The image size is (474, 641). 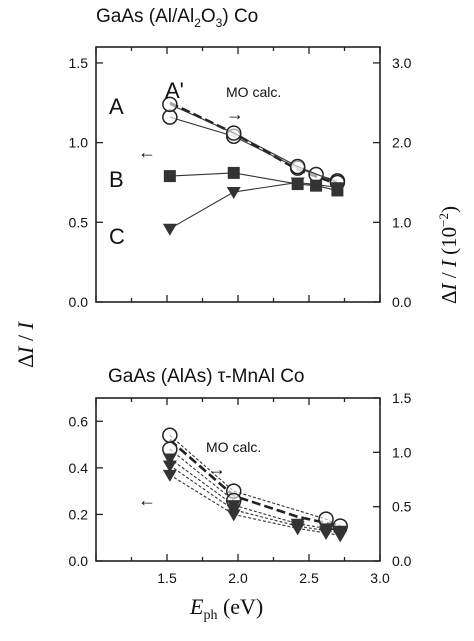 What do you see at coordinates (79, 222) in the screenshot?
I see `left-tick-label: 0.5` at bounding box center [79, 222].